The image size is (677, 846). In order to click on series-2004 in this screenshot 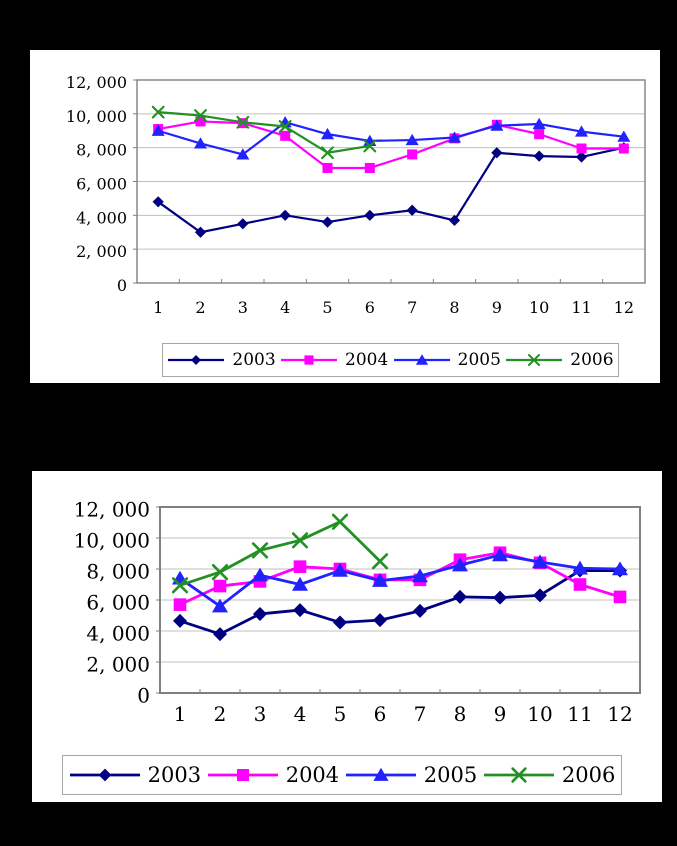, I will do `click(391, 144)`.